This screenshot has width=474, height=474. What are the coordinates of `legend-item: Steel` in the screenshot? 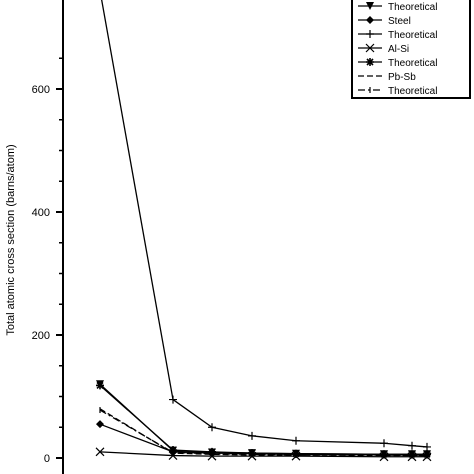 It's located at (384, 21).